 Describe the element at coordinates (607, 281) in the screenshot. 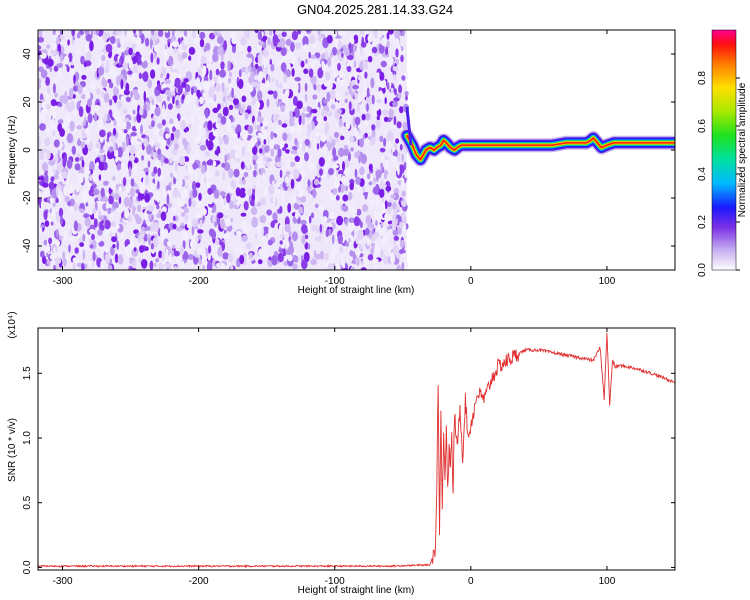

I see `top-x-tick-label: 100` at that location.